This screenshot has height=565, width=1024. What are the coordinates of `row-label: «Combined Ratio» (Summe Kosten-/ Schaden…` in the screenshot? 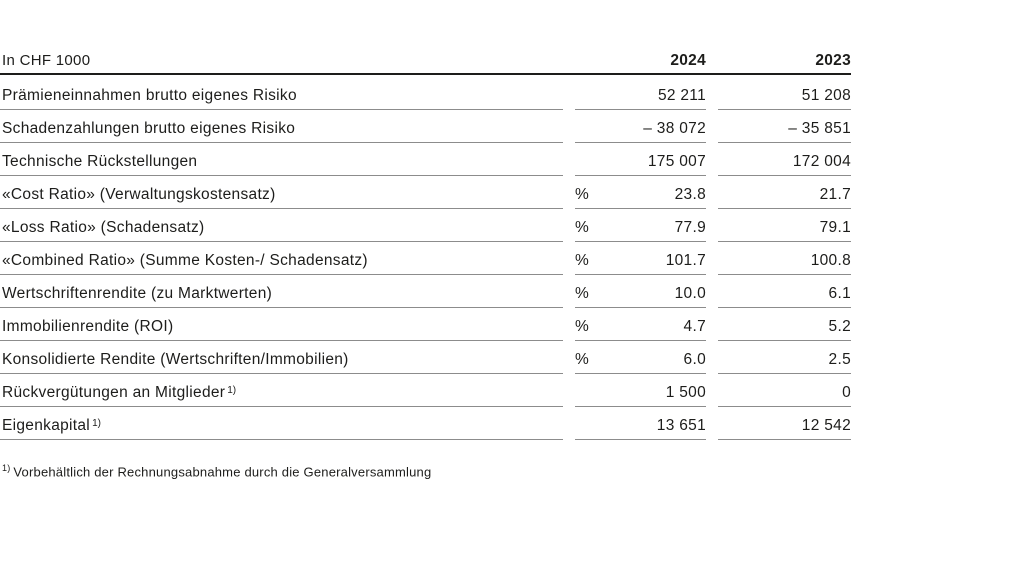 It's located at (185, 260).